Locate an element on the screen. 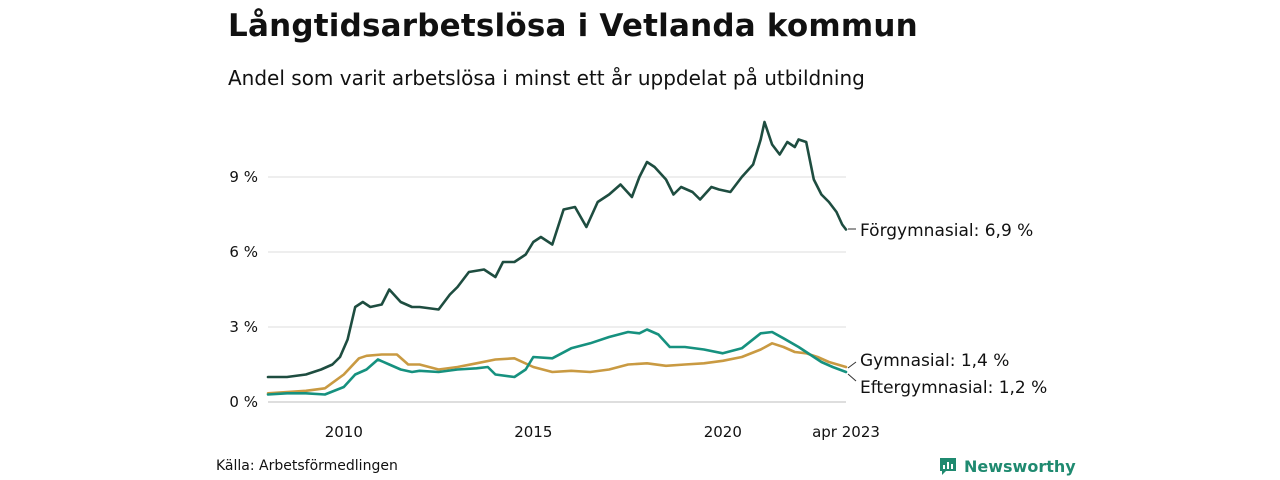  x-tick-label-2: 2020 is located at coordinates (723, 432).